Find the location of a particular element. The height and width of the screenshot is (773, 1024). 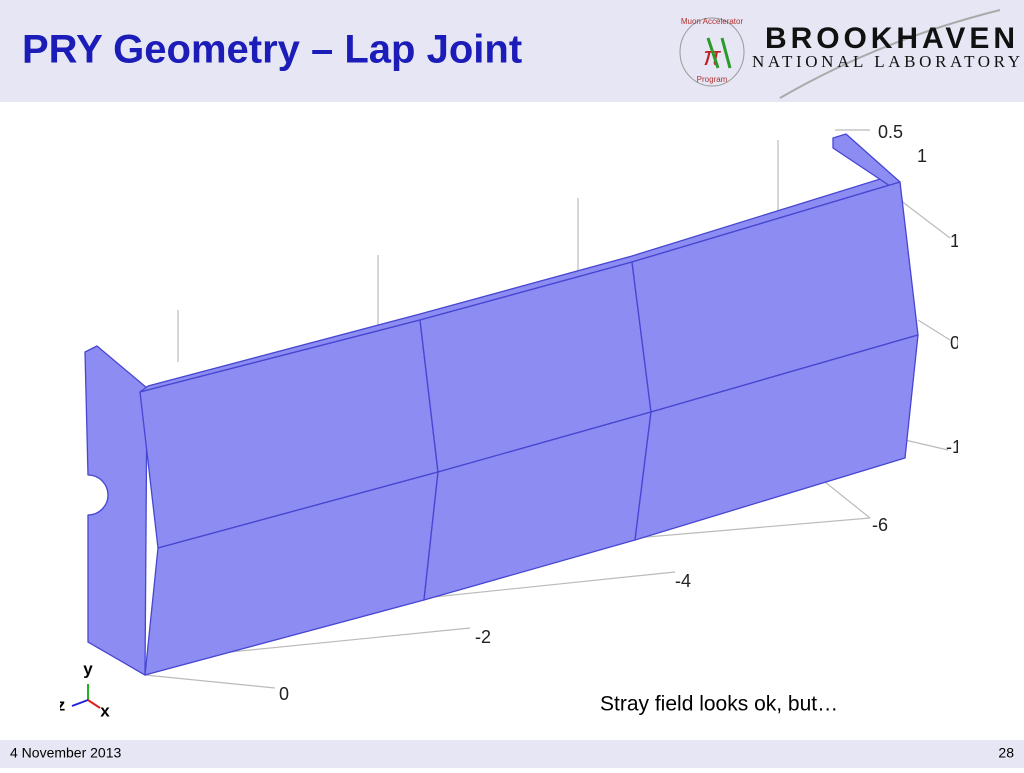

axis-triad: y z x is located at coordinates (83, 689).